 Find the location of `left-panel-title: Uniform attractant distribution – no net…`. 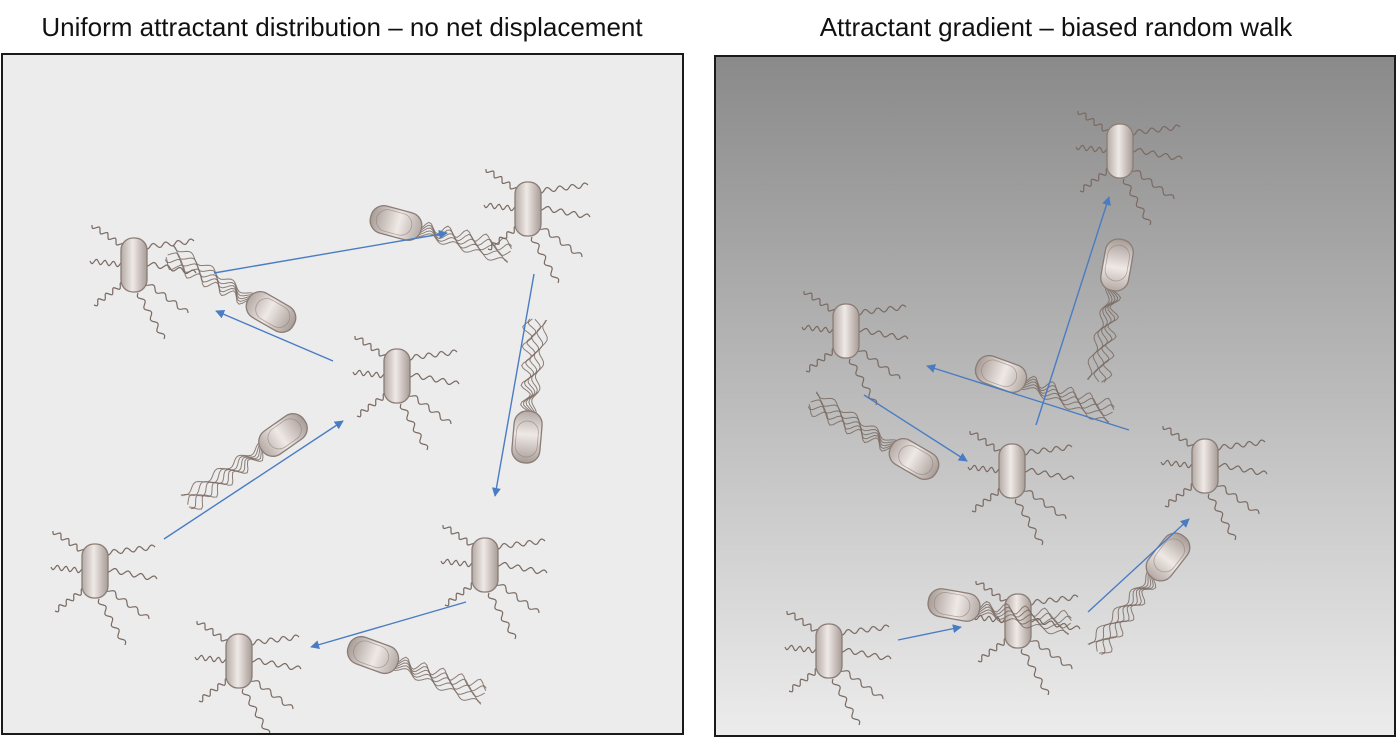

left-panel-title: Uniform attractant distribution – no net… is located at coordinates (342, 27).